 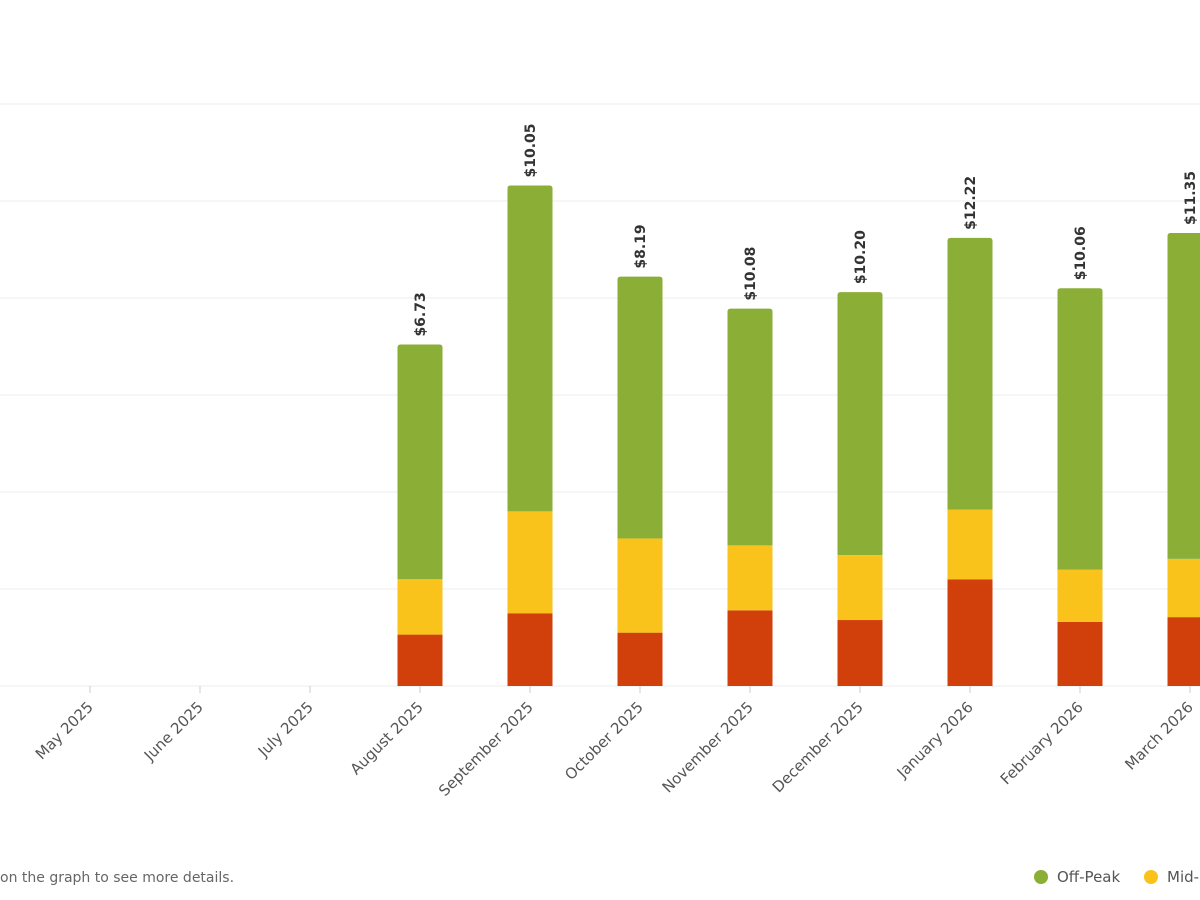 What do you see at coordinates (117, 878) in the screenshot?
I see `footnote: on the graph to see more details.` at bounding box center [117, 878].